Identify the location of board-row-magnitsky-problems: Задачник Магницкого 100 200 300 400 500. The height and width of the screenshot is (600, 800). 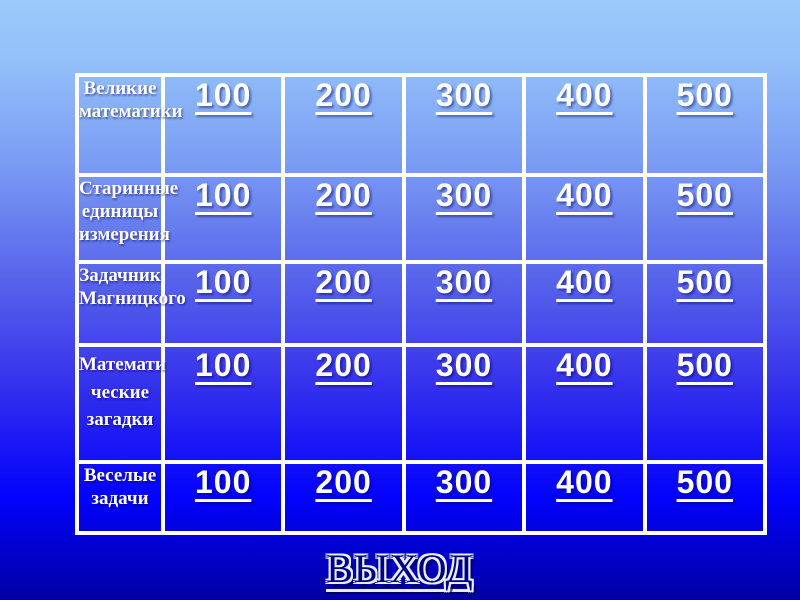
(421, 303).